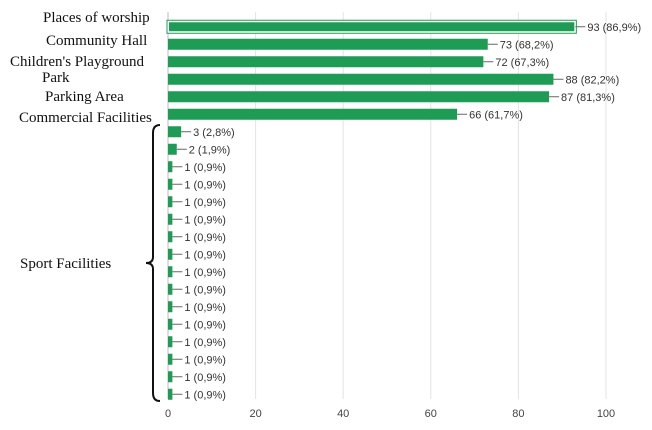 The height and width of the screenshot is (430, 652). What do you see at coordinates (527, 45) in the screenshot?
I see `data-label: 73 (68,2%)` at bounding box center [527, 45].